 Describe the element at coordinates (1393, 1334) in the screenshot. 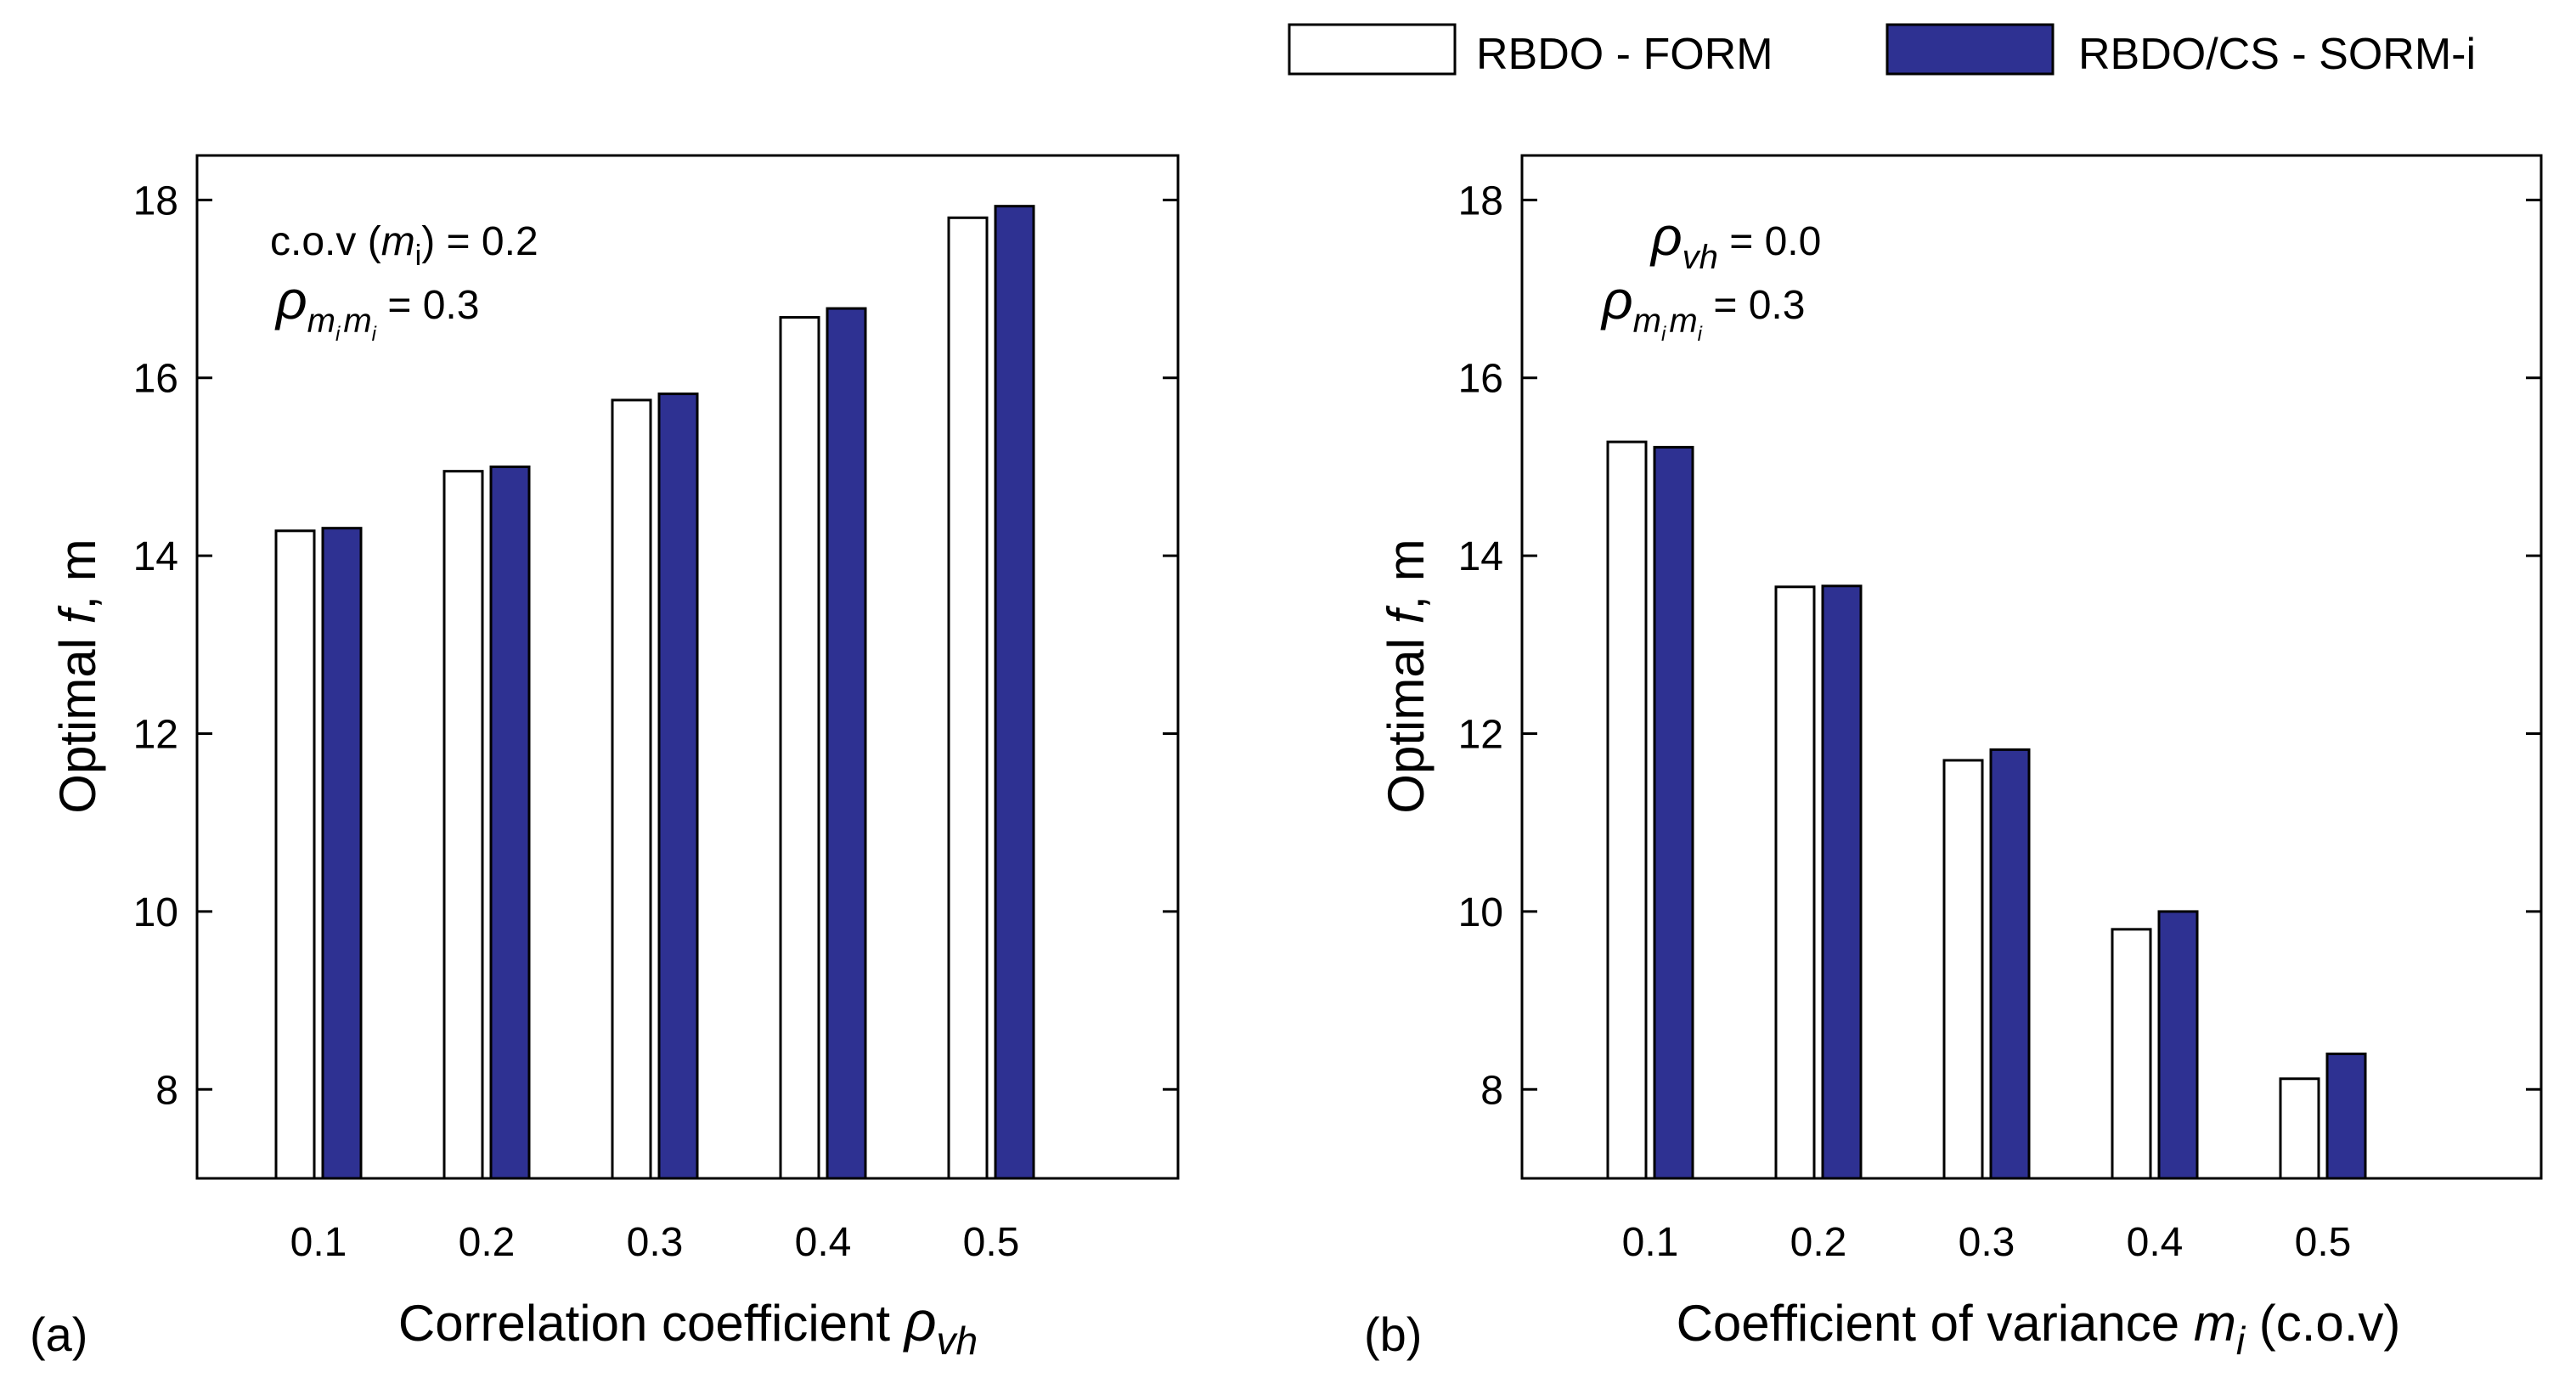

I see `panel-b-label: (b)` at that location.